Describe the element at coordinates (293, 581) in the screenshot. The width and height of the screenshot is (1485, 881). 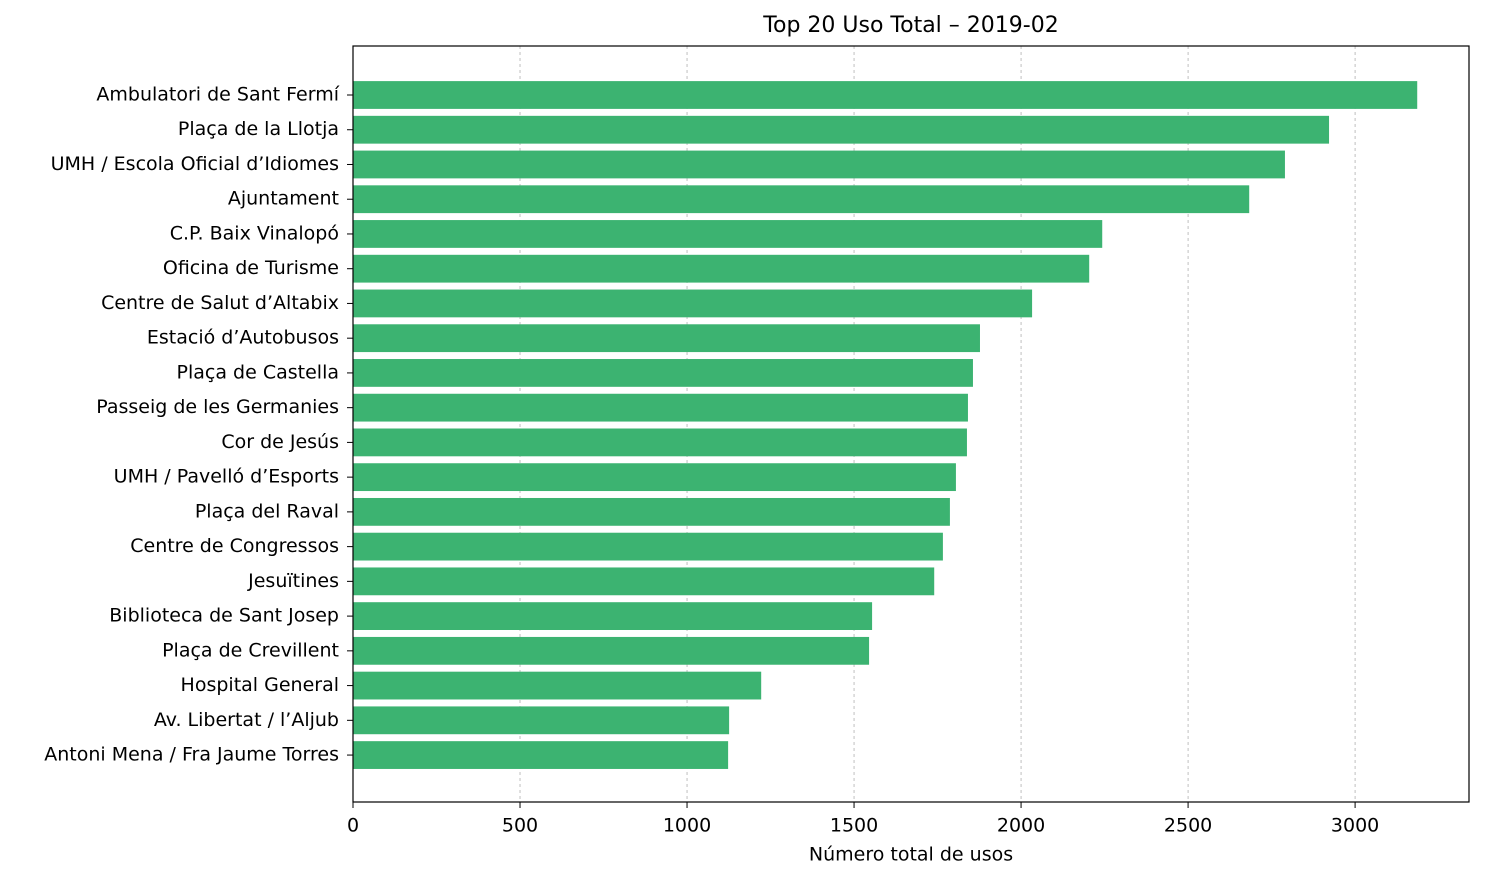
I see `y-tick-label: Jesuïtines` at that location.